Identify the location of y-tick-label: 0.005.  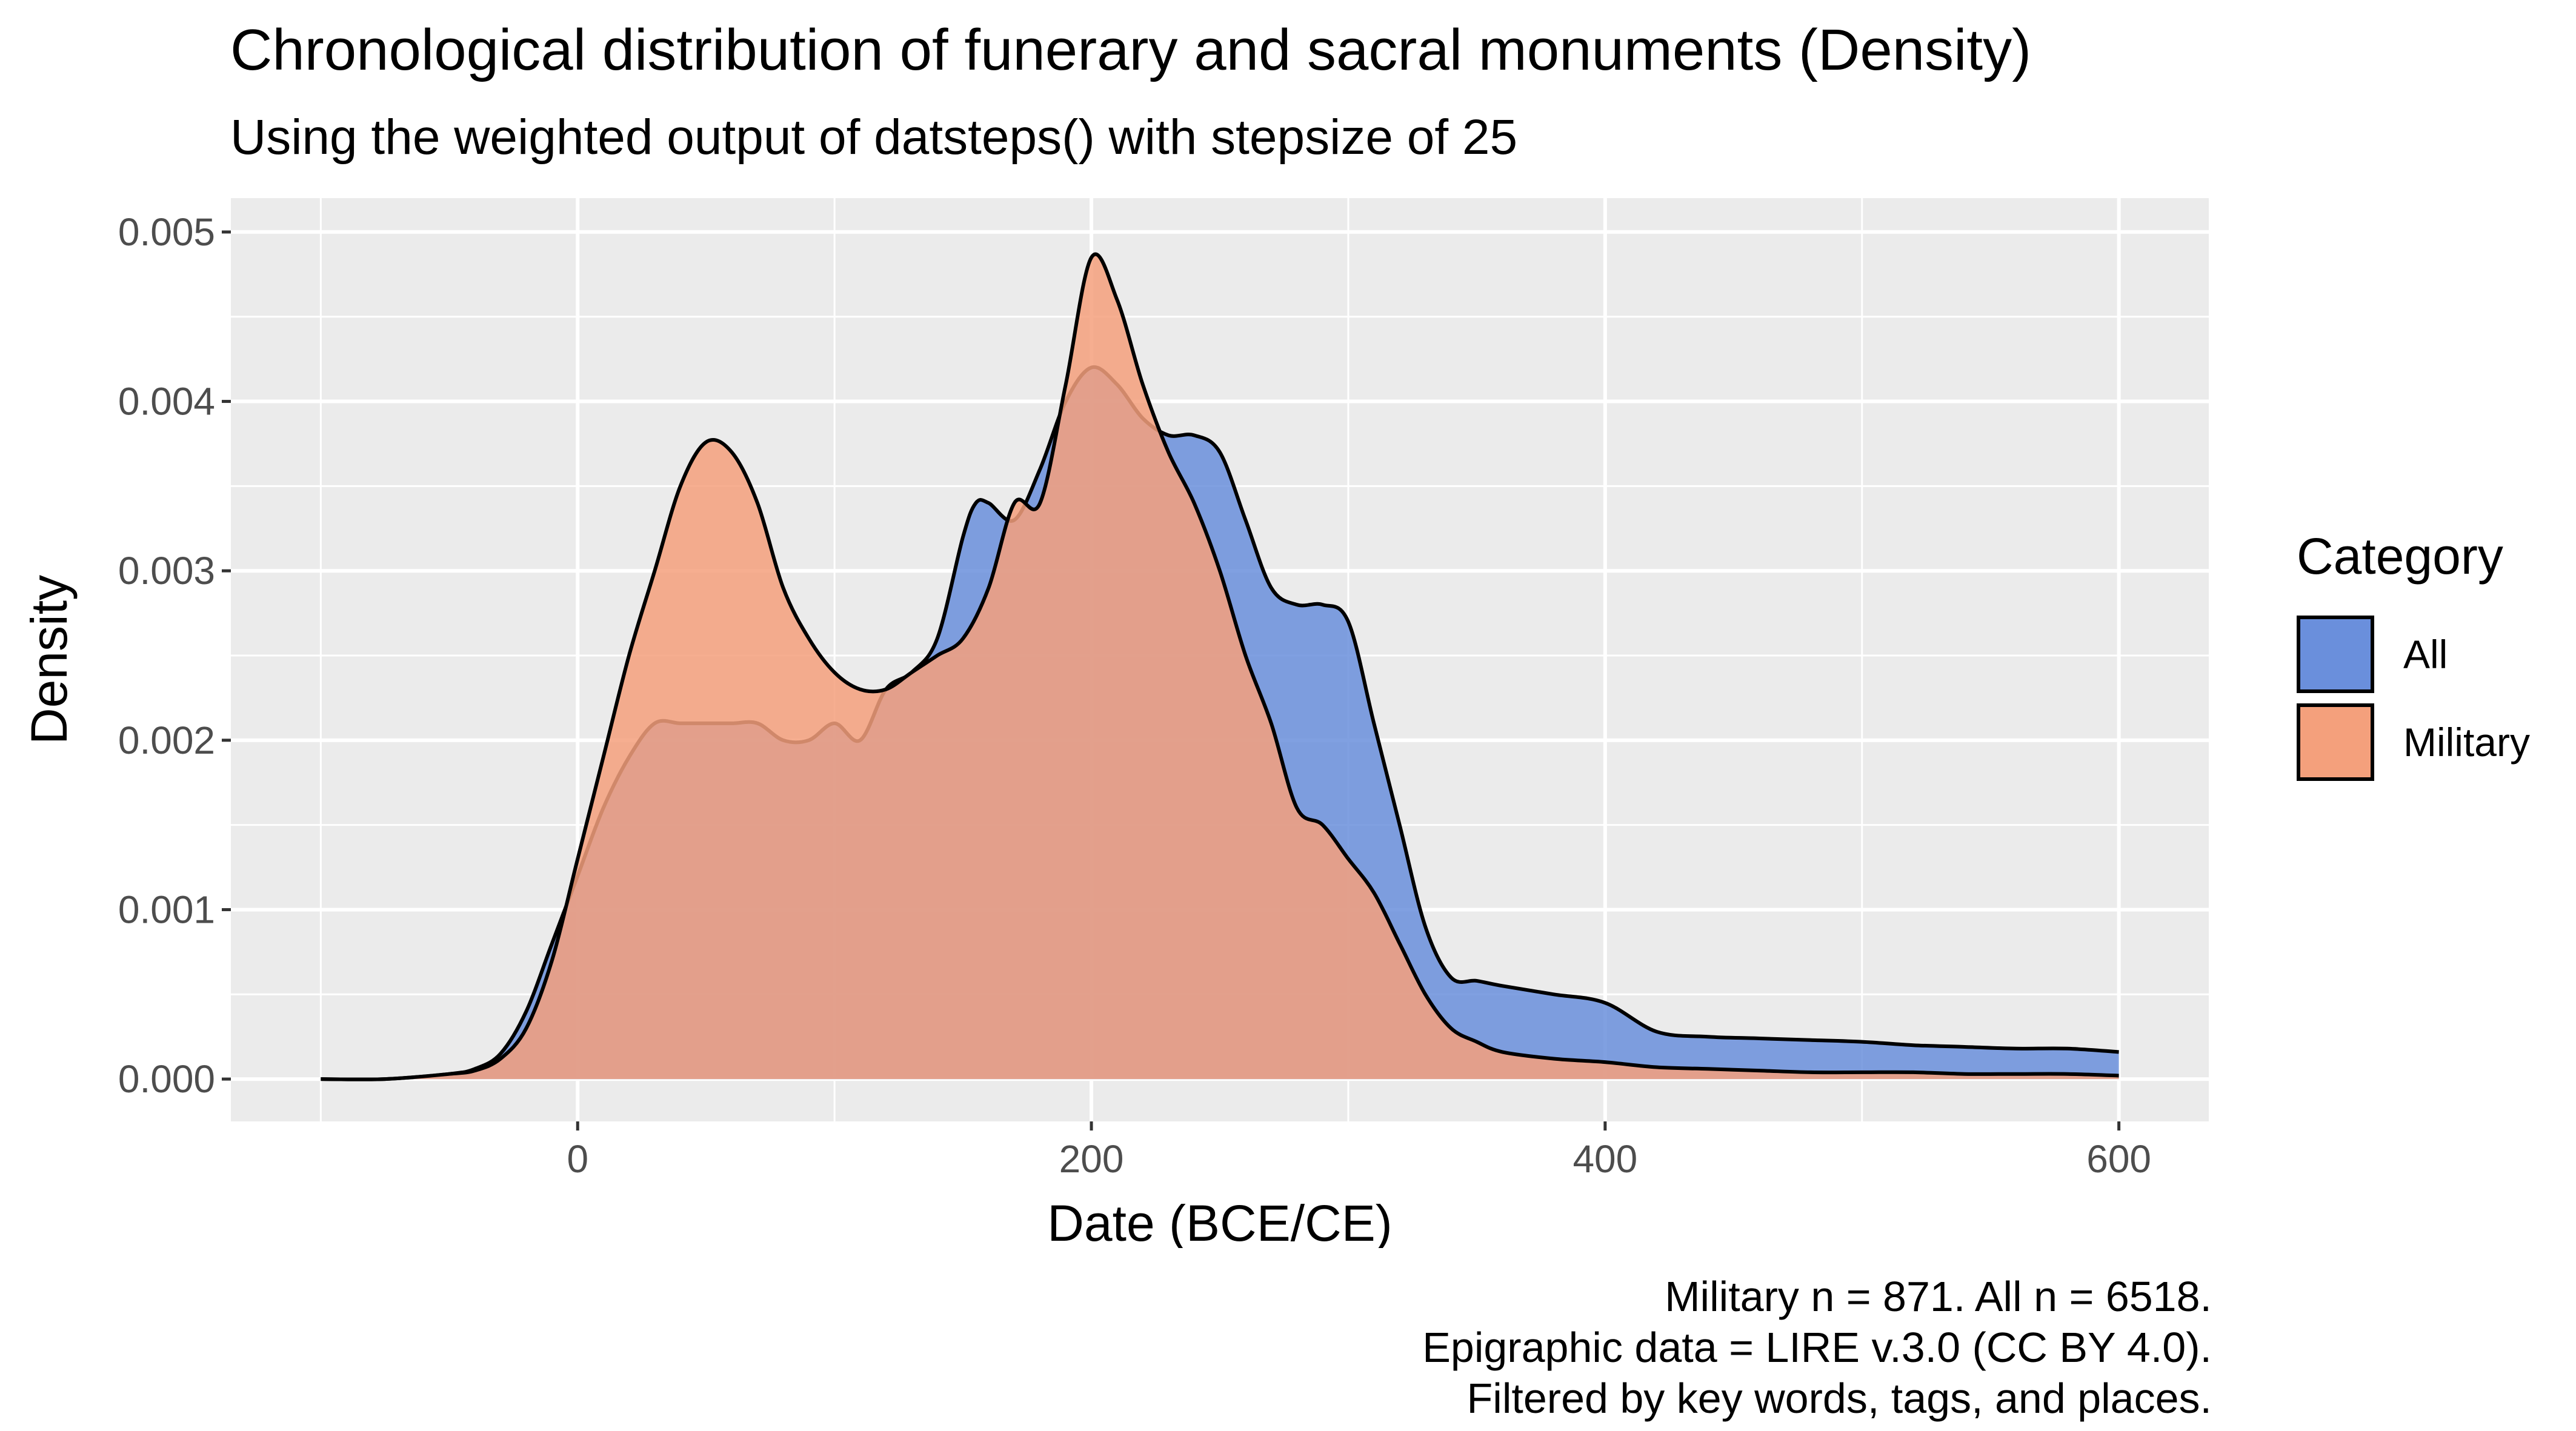
(166, 232).